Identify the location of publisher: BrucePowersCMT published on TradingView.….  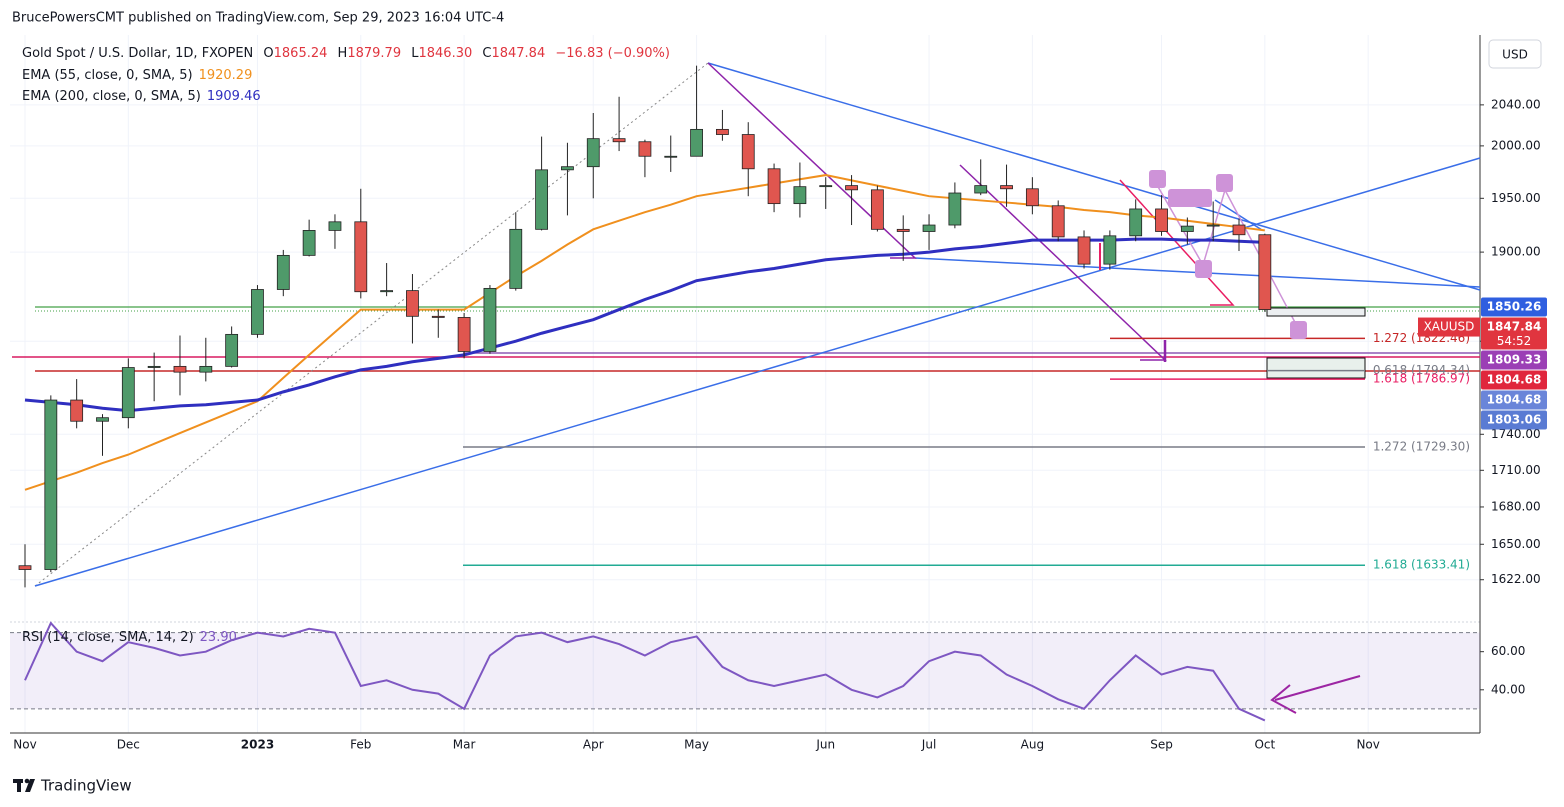
(258, 18).